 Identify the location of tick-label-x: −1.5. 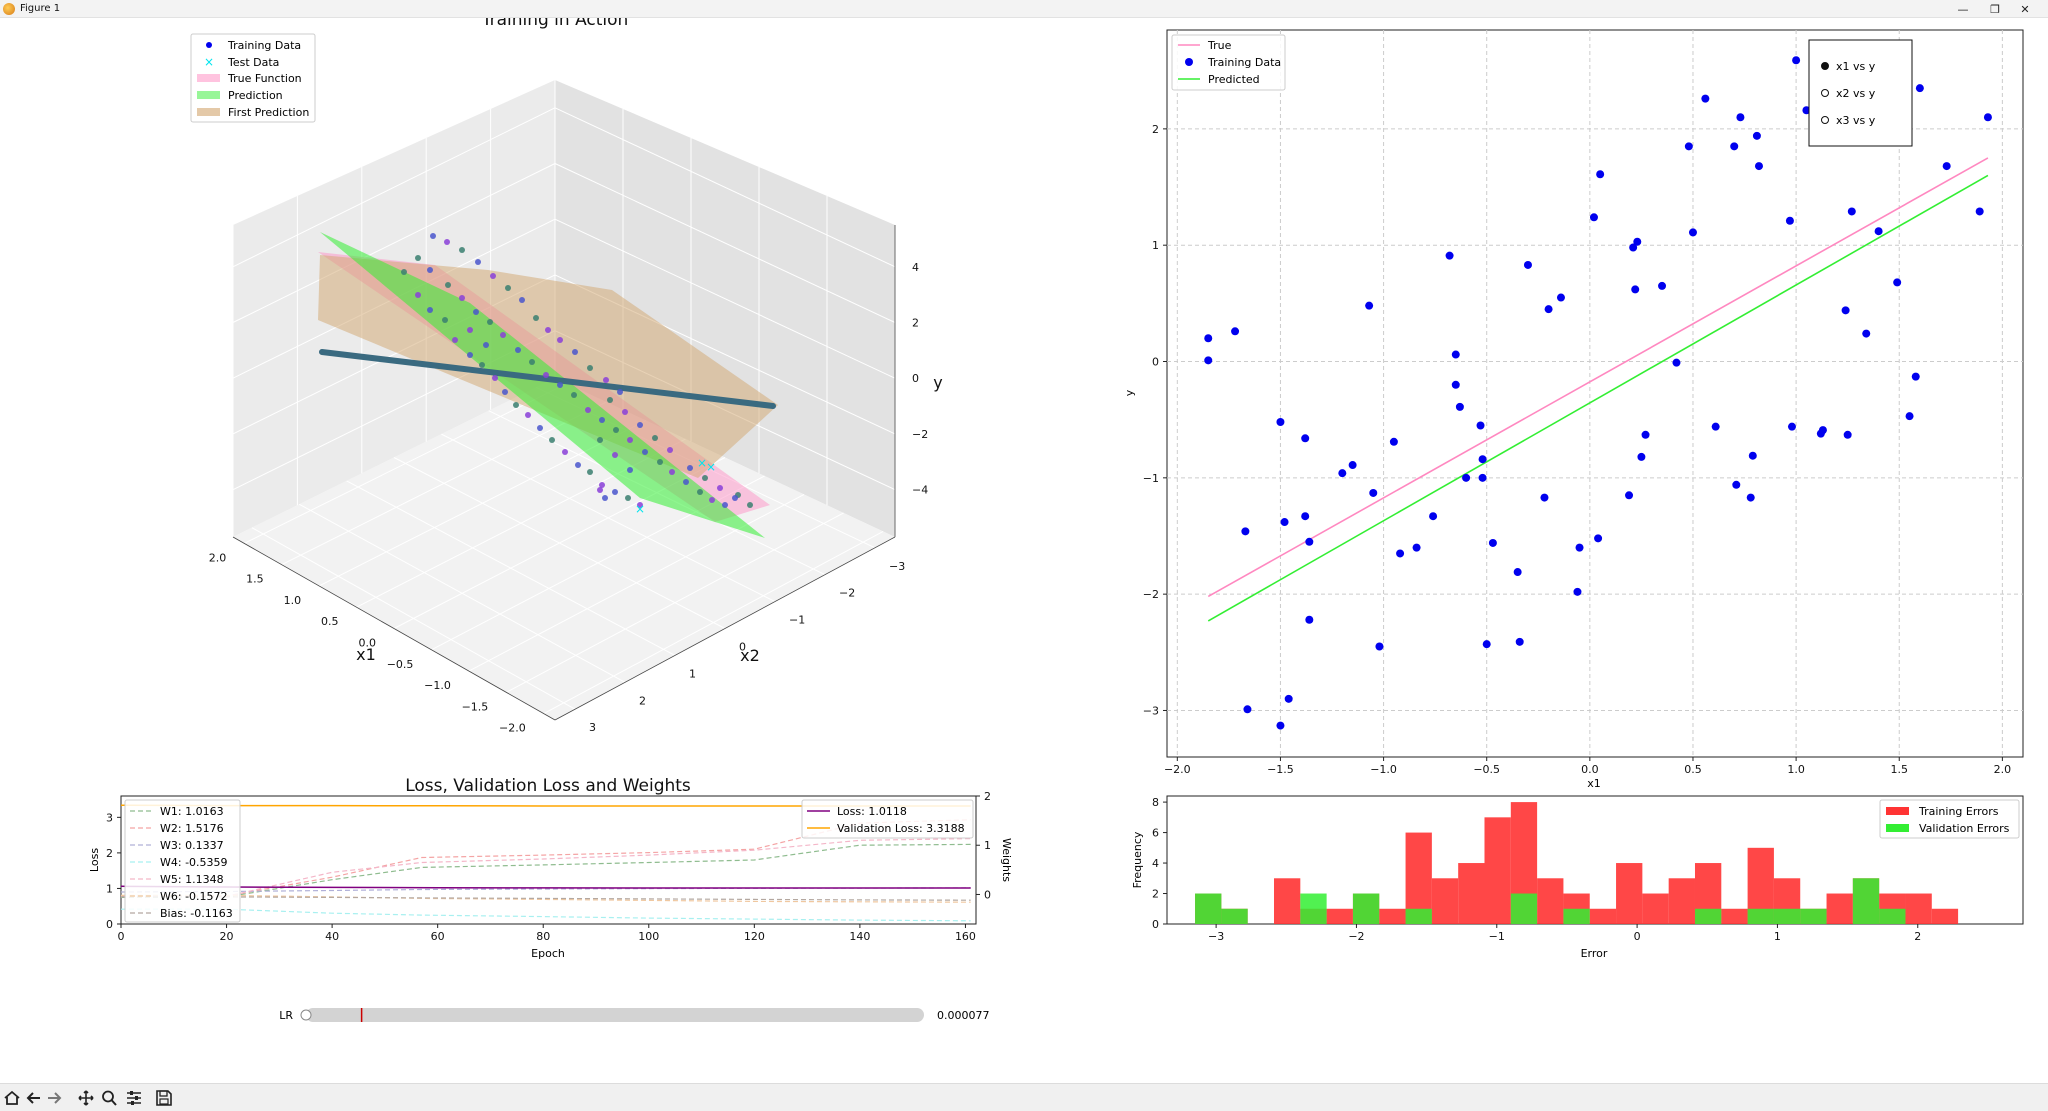
(1280, 769).